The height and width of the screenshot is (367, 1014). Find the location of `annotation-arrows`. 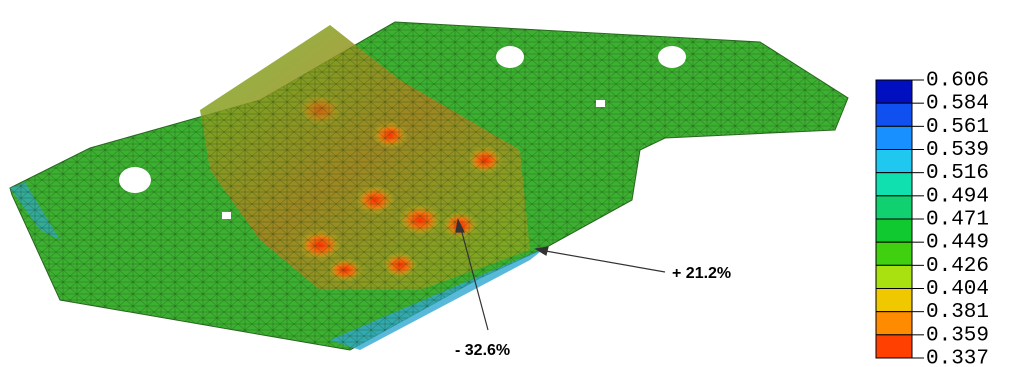

annotation-arrows is located at coordinates (560, 274).